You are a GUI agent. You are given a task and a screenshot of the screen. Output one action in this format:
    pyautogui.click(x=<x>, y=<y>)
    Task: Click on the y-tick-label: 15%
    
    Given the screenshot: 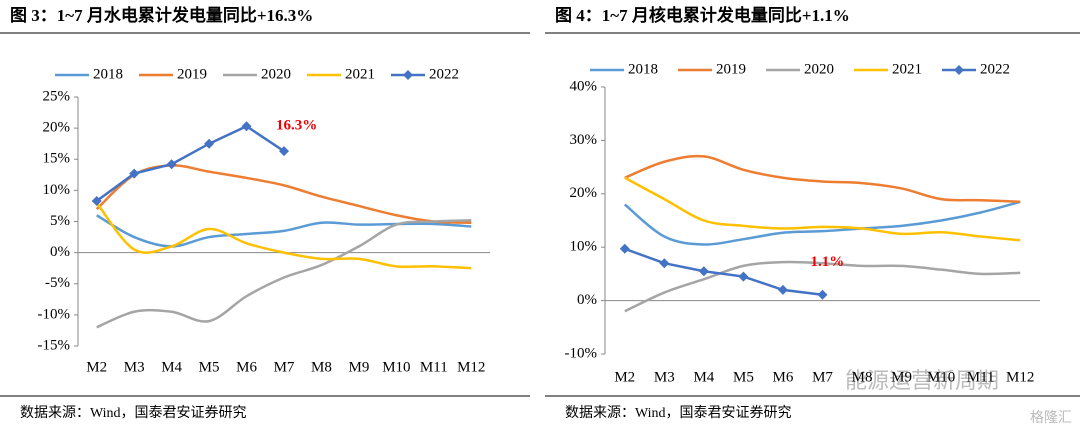 What is the action you would take?
    pyautogui.click(x=57, y=159)
    